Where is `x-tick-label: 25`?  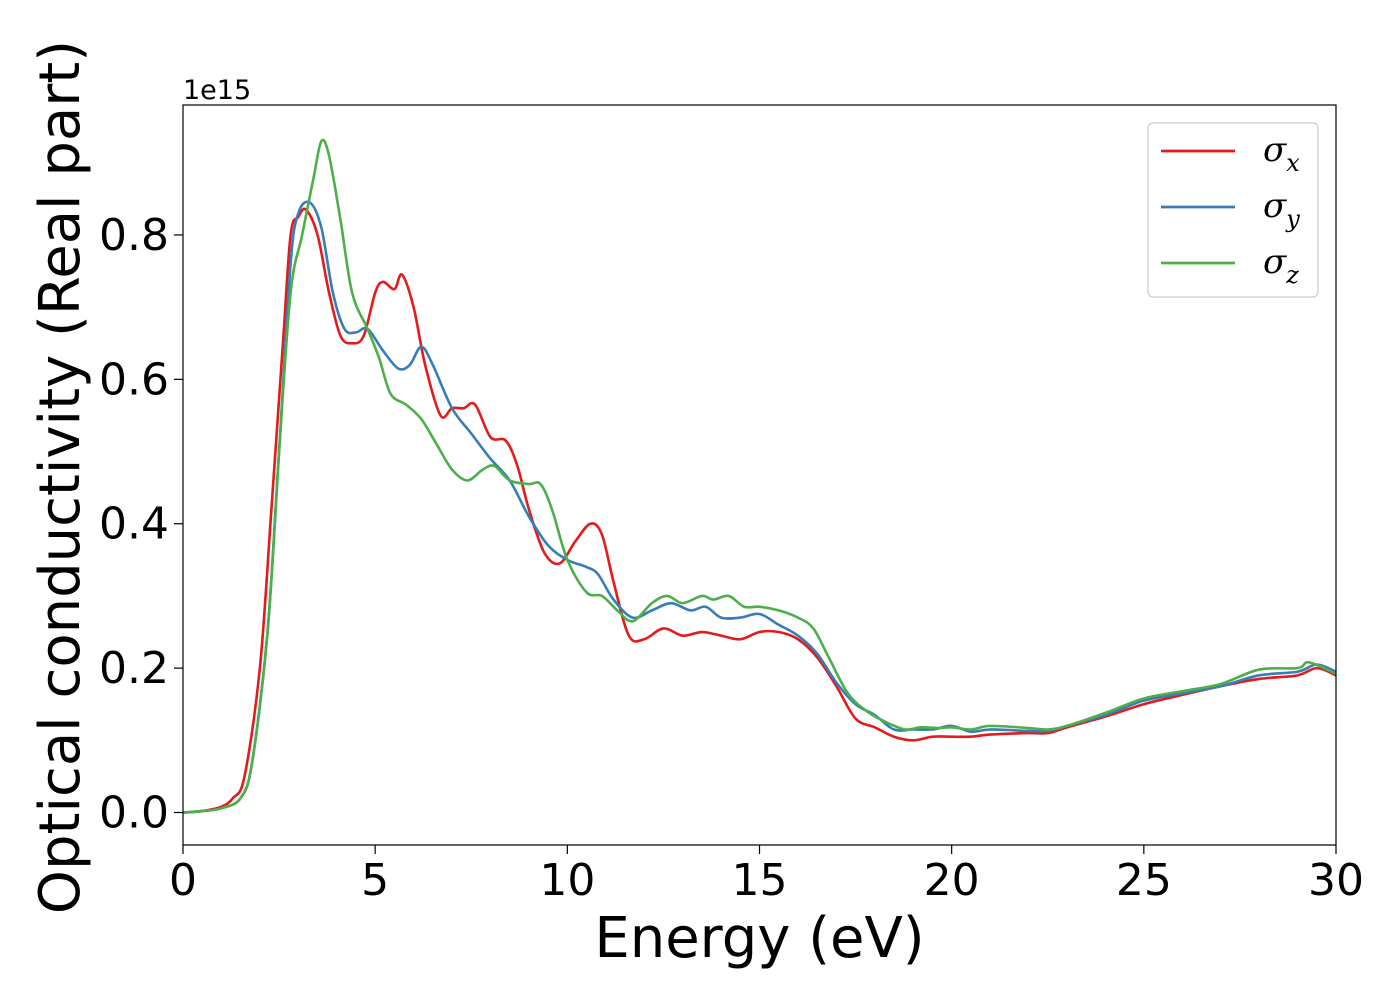
x-tick-label: 25 is located at coordinates (1144, 880).